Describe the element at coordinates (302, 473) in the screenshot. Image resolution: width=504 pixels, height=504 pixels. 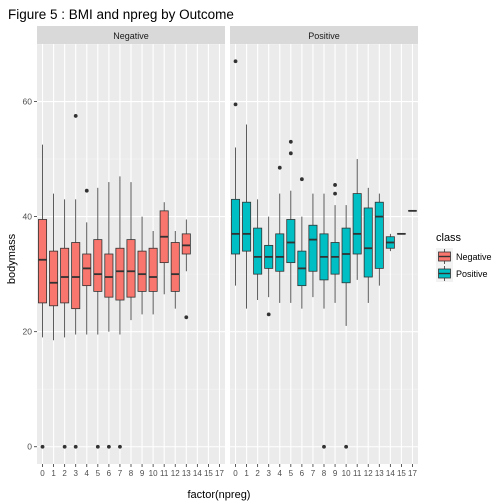
I see `x-tick-label: 6` at that location.